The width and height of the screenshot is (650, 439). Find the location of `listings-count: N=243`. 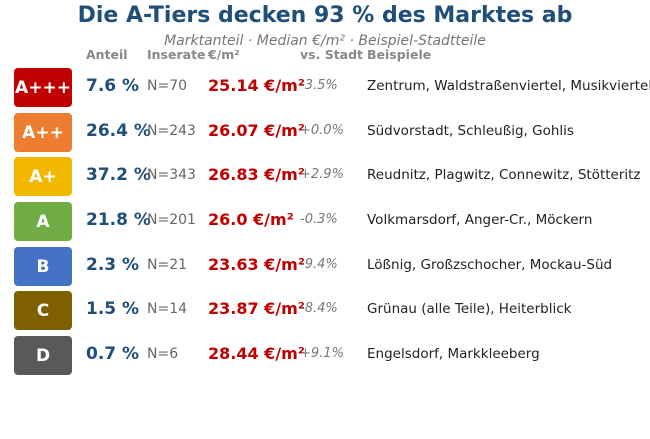

listings-count: N=243 is located at coordinates (171, 131).